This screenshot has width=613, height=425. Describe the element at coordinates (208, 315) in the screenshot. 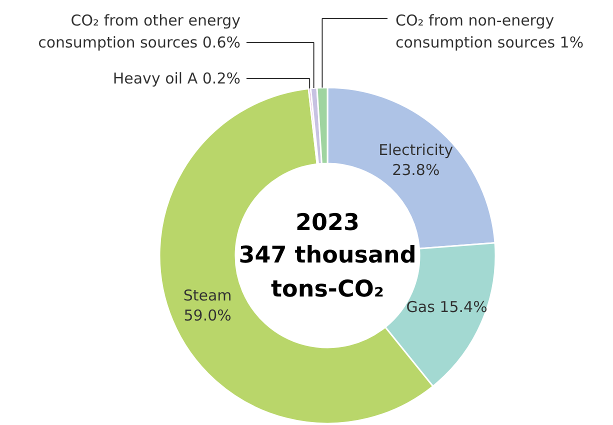

I see `data-label: 59.0%` at that location.